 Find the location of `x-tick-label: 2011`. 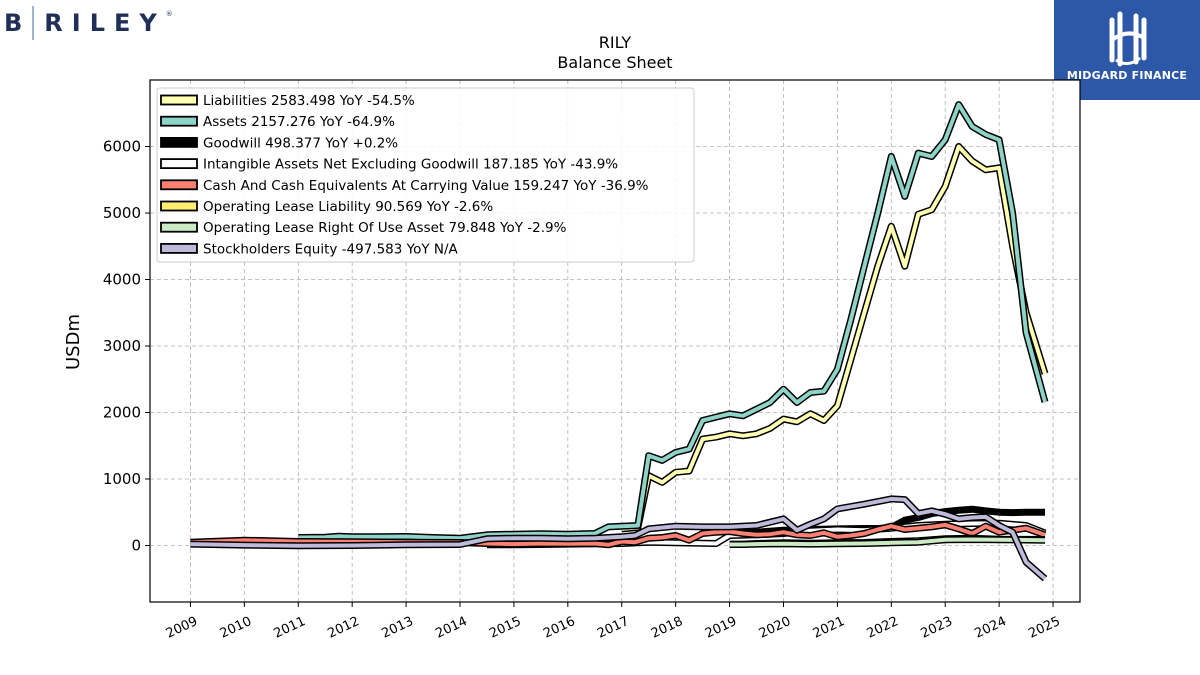

x-tick-label: 2011 is located at coordinates (290, 628).